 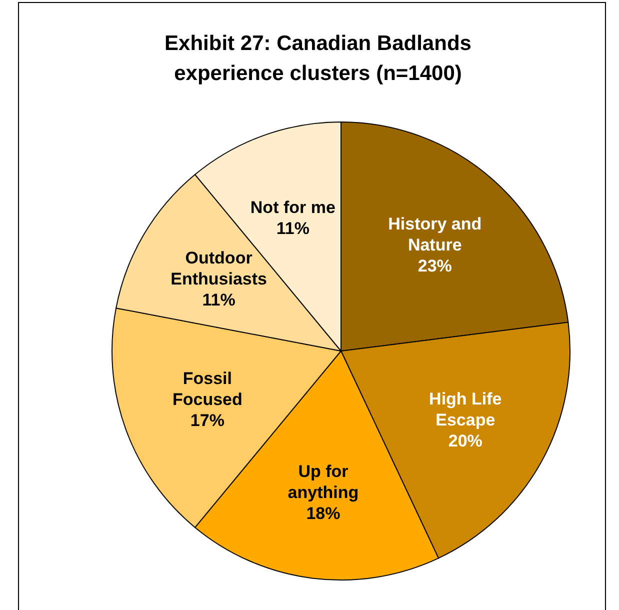 What do you see at coordinates (207, 420) in the screenshot?
I see `data-label: 17%` at bounding box center [207, 420].